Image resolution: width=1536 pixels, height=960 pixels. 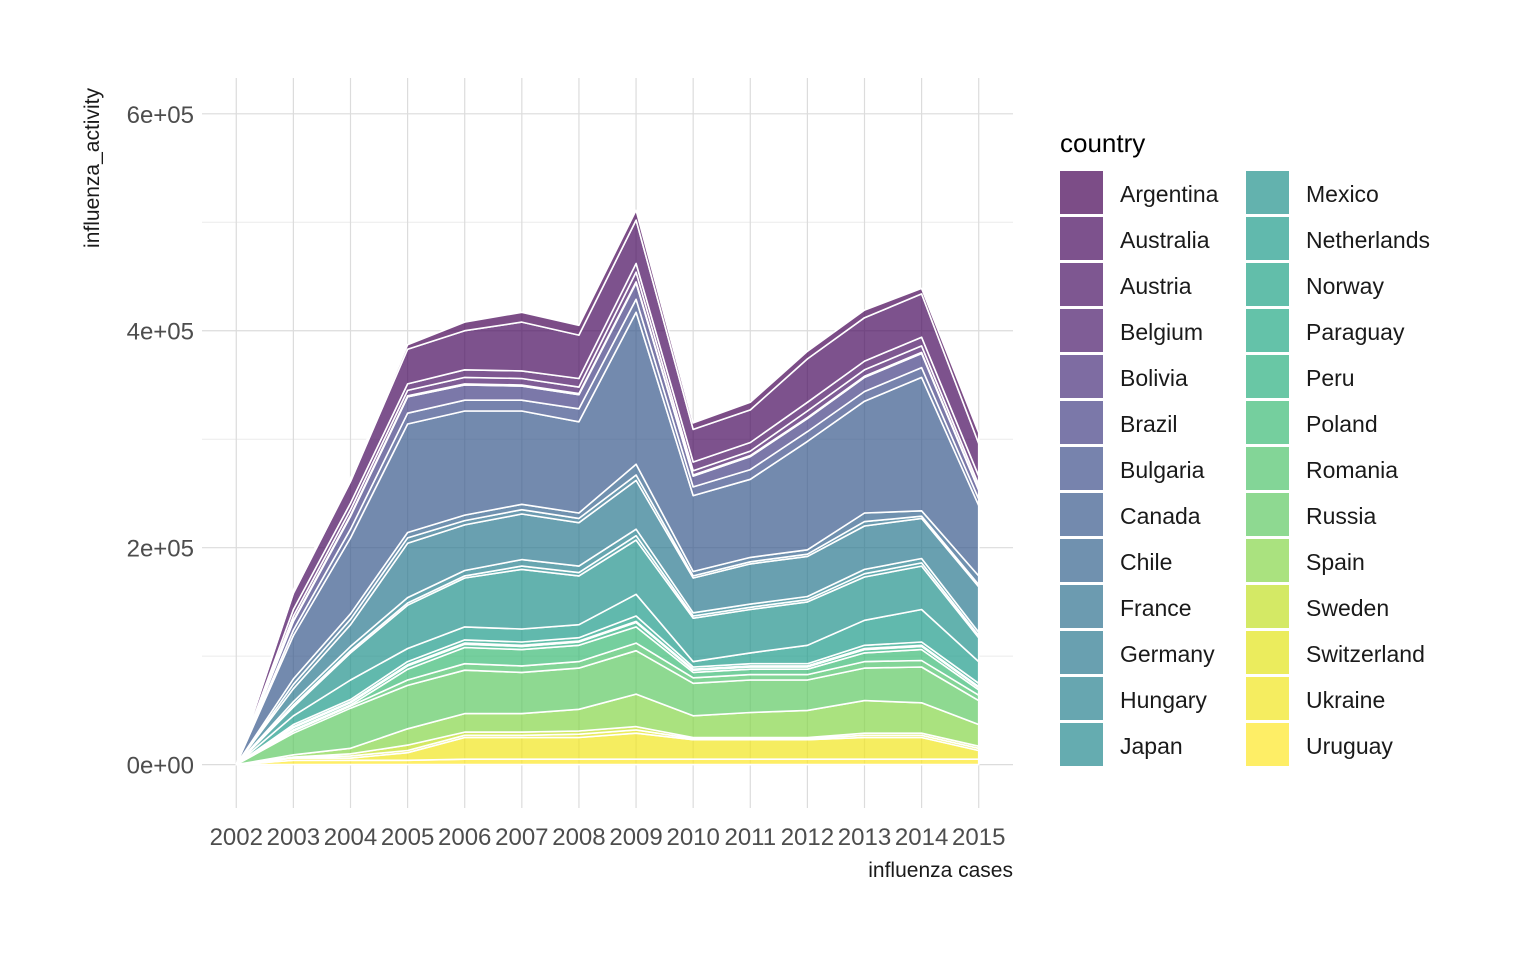 I want to click on legend-item-hungary: Hungary, so click(x=1133, y=698).